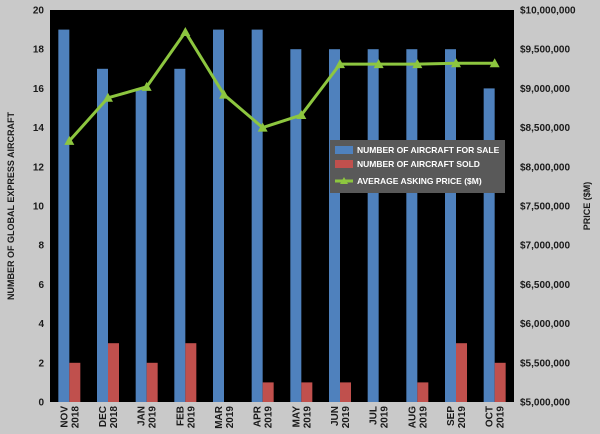  What do you see at coordinates (39, 167) in the screenshot?
I see `y-tick-label: 12` at bounding box center [39, 167].